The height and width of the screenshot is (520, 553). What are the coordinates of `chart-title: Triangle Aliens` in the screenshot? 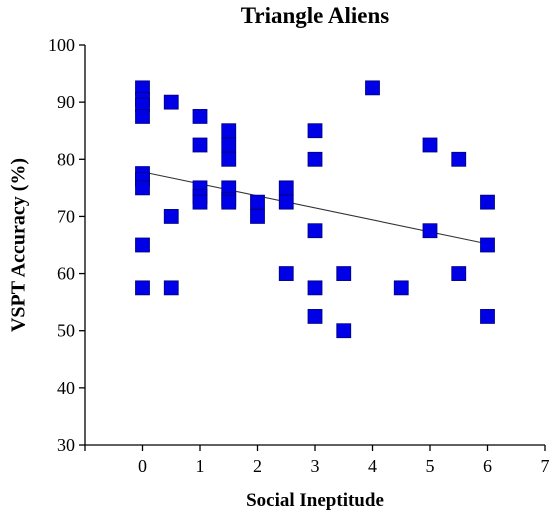 It's located at (315, 15).